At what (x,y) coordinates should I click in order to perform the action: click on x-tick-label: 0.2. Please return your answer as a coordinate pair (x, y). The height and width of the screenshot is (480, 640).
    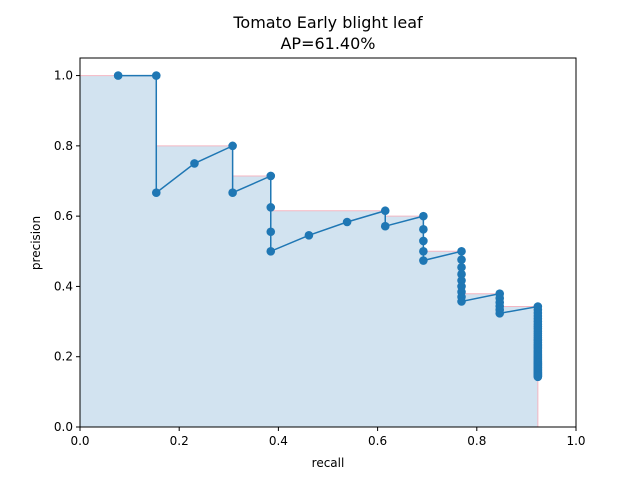
    Looking at the image, I should click on (179, 441).